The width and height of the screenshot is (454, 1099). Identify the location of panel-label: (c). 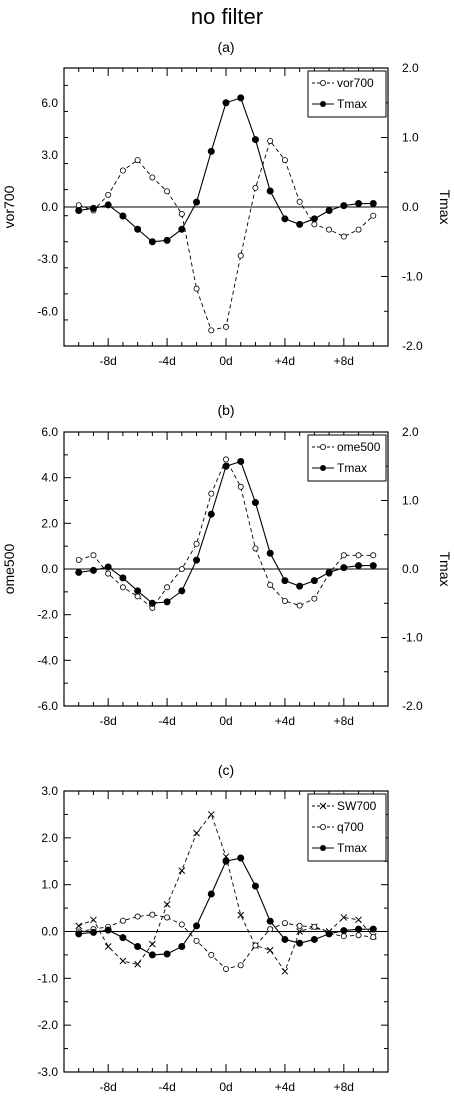
(226, 770).